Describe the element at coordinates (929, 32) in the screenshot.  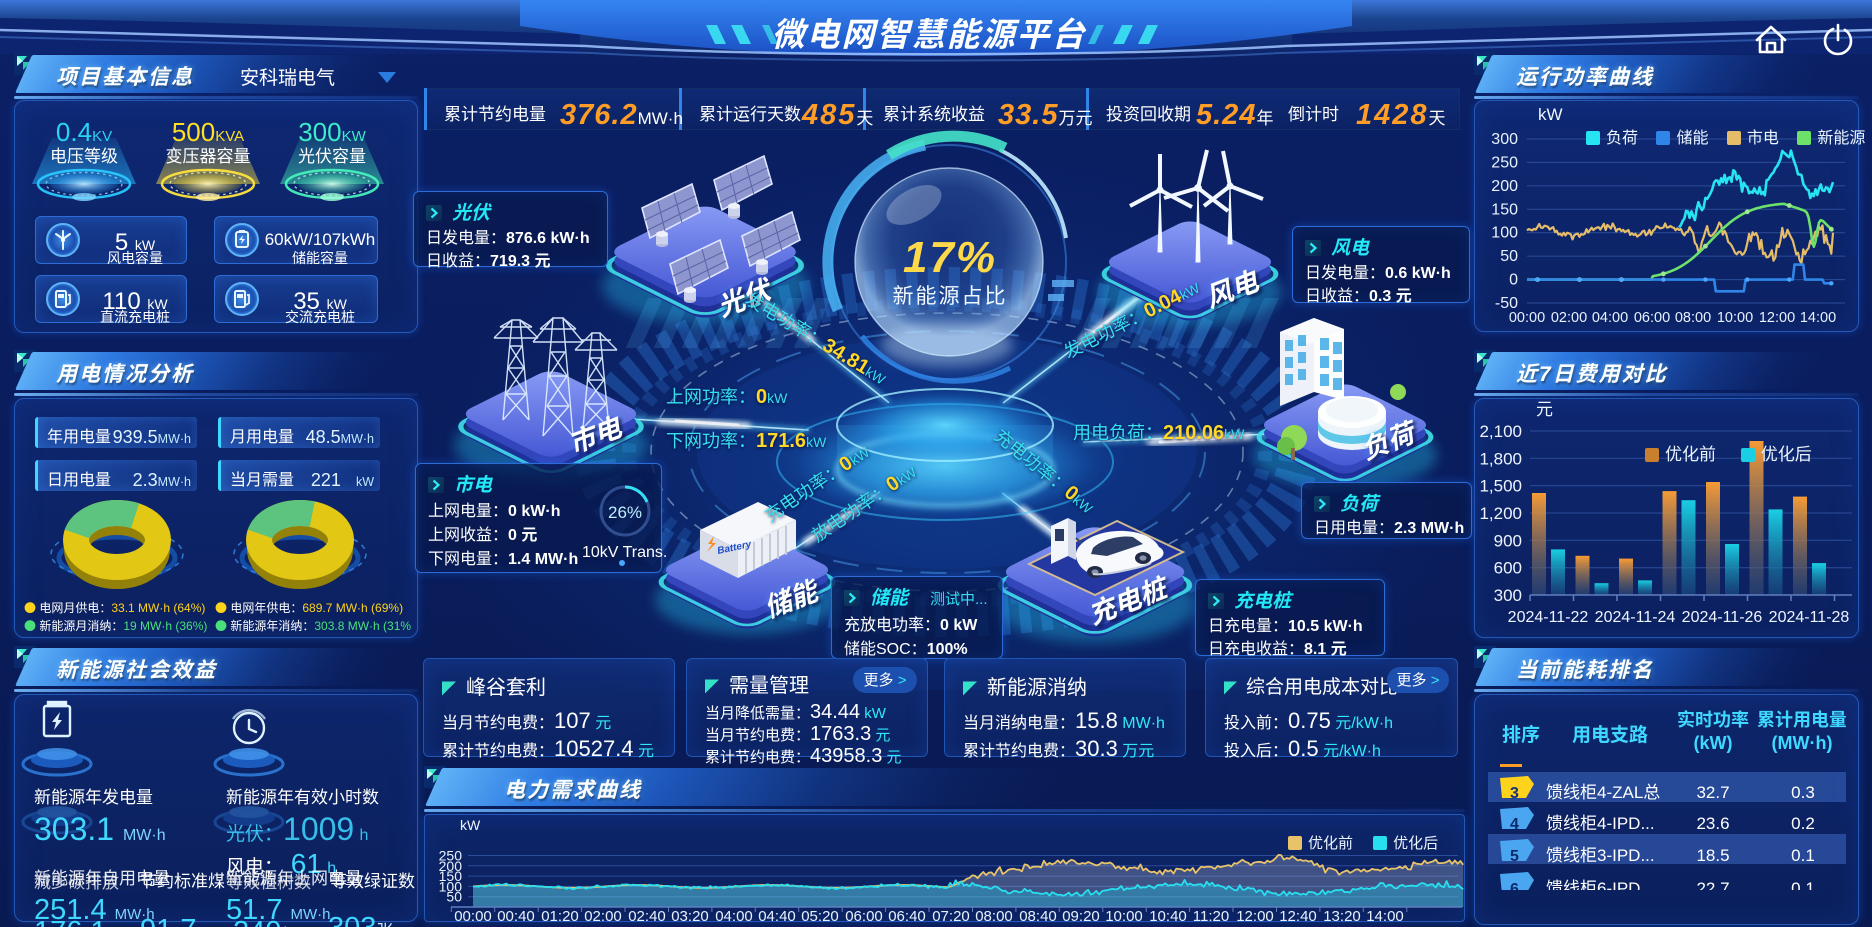
I see `svg-text: 微电网智慧能源平台` at that location.